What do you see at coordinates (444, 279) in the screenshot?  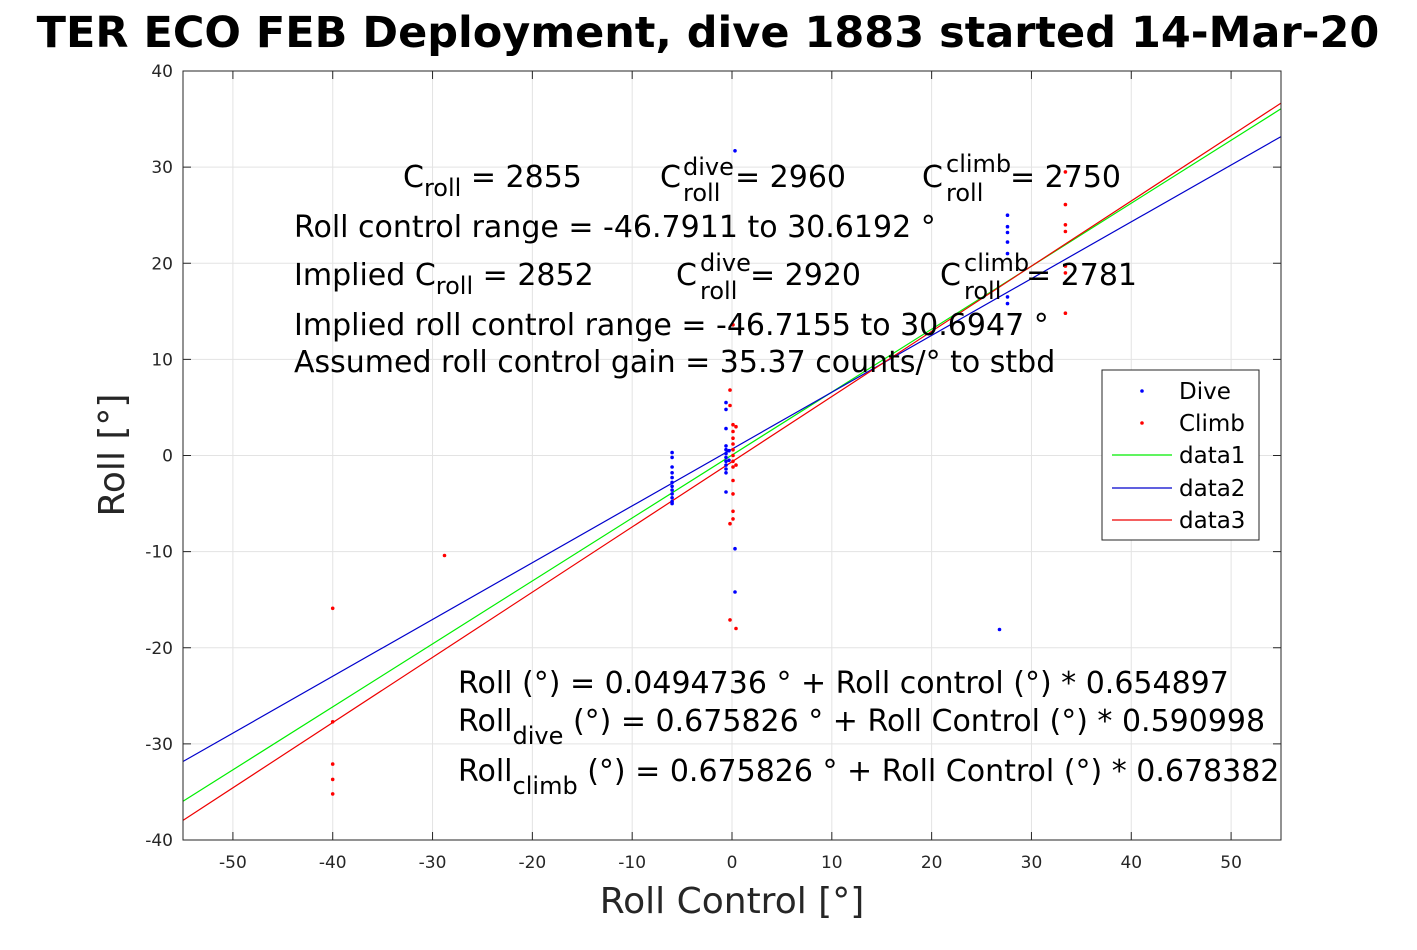 I see `annotation-implied-c-roll: Implied Croll = 2852` at bounding box center [444, 279].